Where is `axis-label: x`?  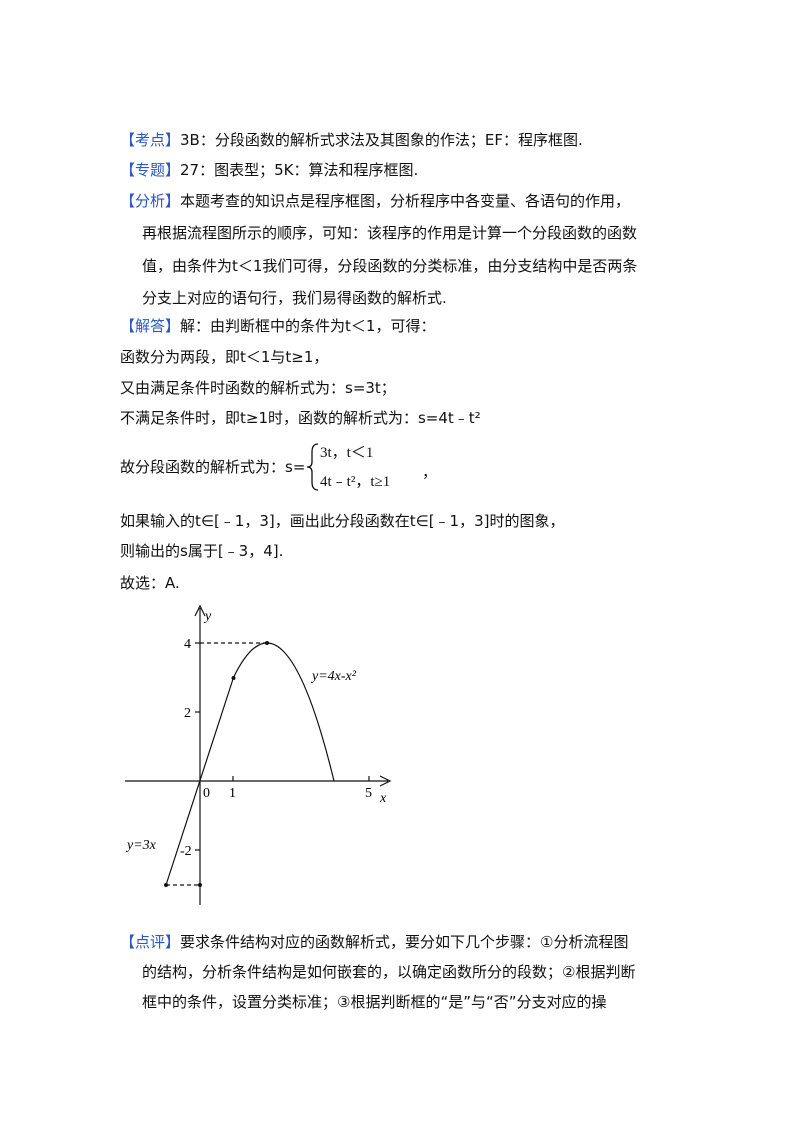 axis-label: x is located at coordinates (383, 798).